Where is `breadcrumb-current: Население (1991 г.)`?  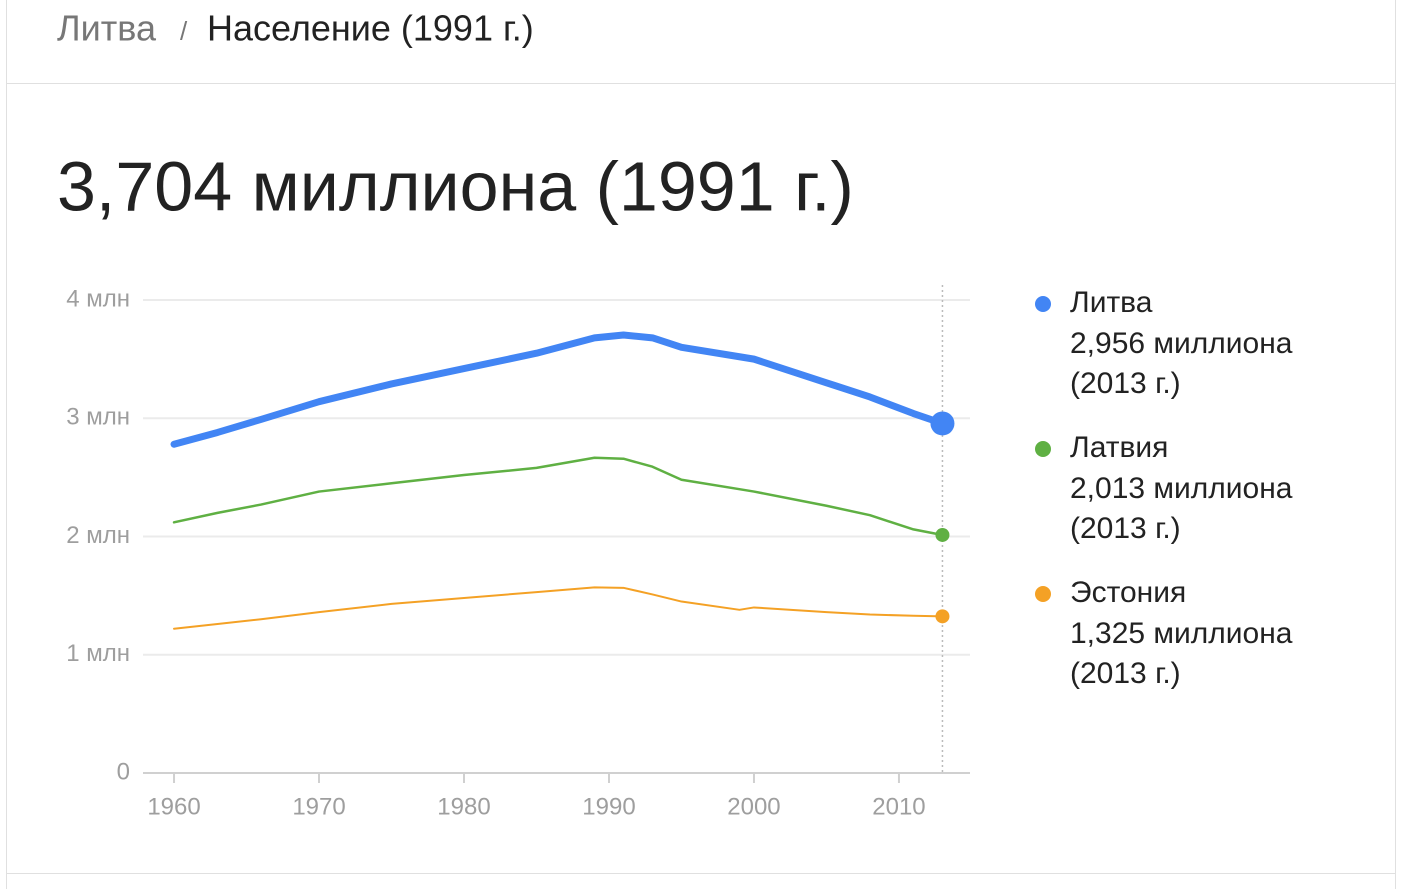 breadcrumb-current: Население (1991 г.) is located at coordinates (370, 28).